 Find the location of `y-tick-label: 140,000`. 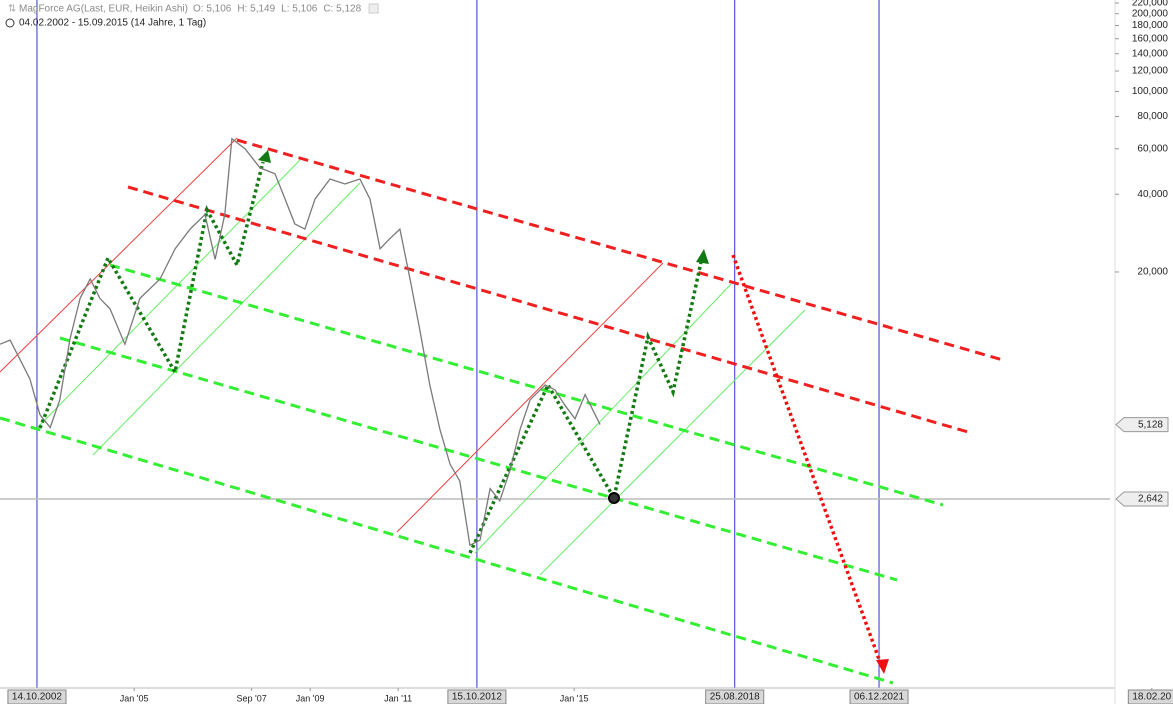

y-tick-label: 140,000 is located at coordinates (1150, 53).